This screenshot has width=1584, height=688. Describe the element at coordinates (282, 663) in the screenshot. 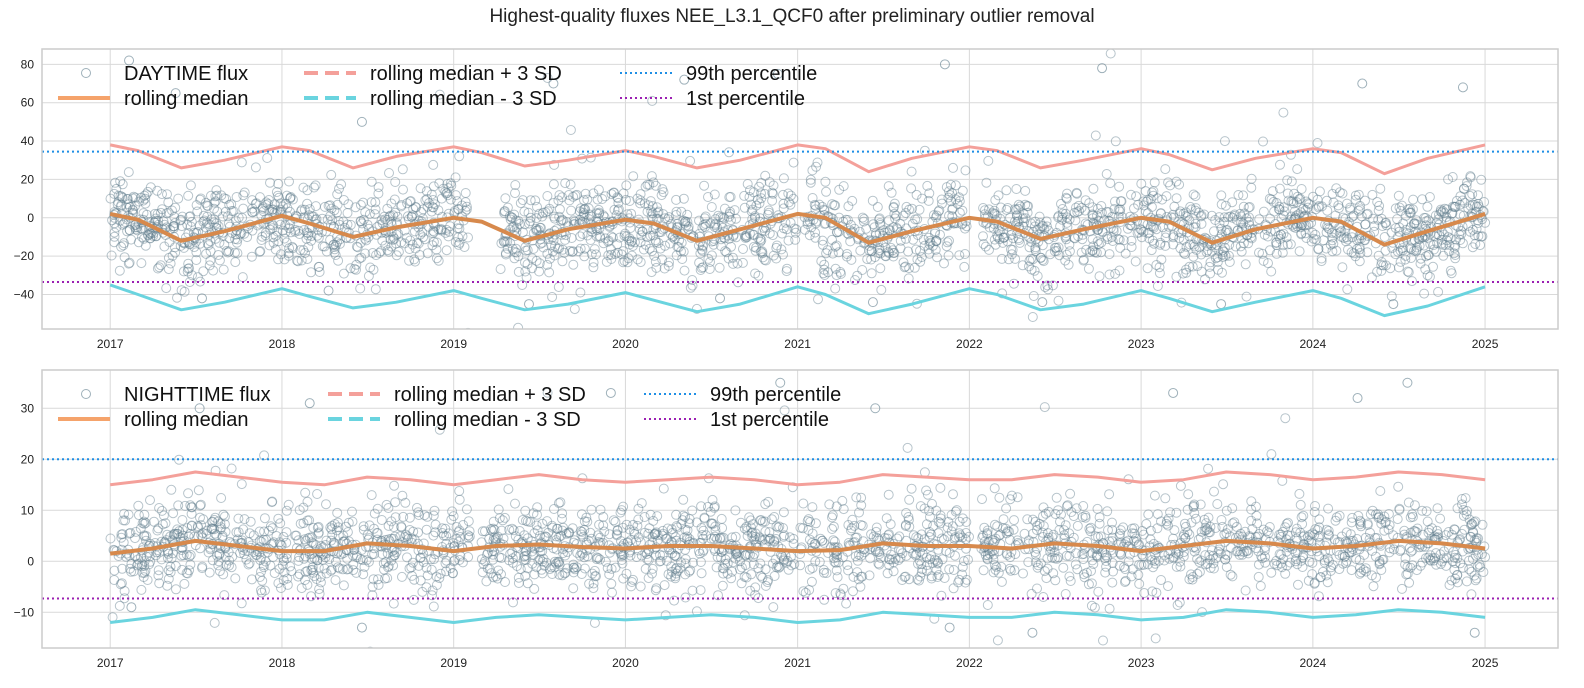

I see `x-tick-label: 2018` at that location.